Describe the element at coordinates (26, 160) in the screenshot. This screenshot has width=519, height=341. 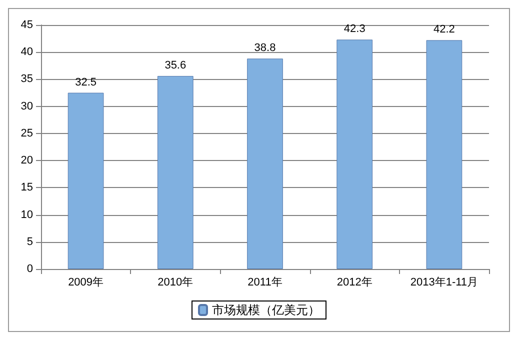
I see `y-tick-label: 20` at that location.